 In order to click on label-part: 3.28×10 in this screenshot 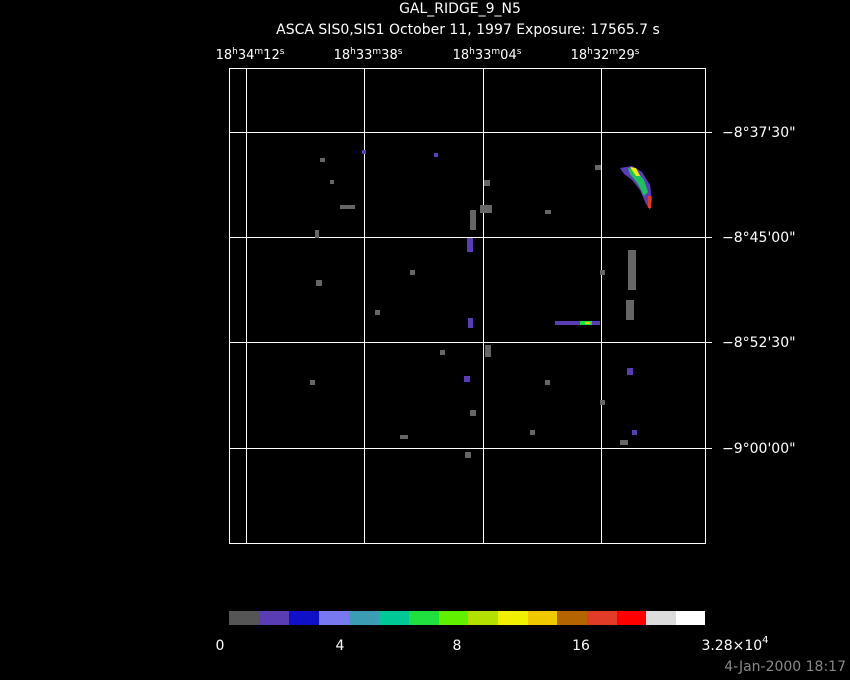, I will do `click(731, 646)`.